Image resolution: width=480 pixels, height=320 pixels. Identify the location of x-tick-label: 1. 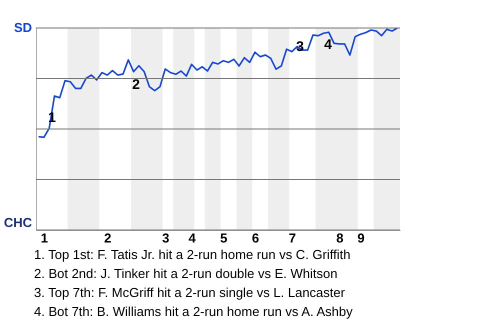
(44, 238).